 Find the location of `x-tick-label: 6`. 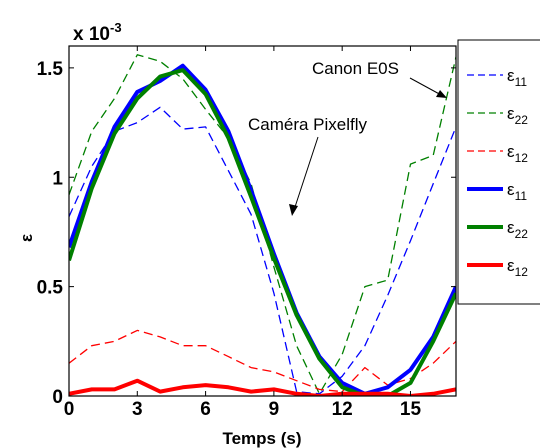

x-tick-label: 6 is located at coordinates (205, 409).